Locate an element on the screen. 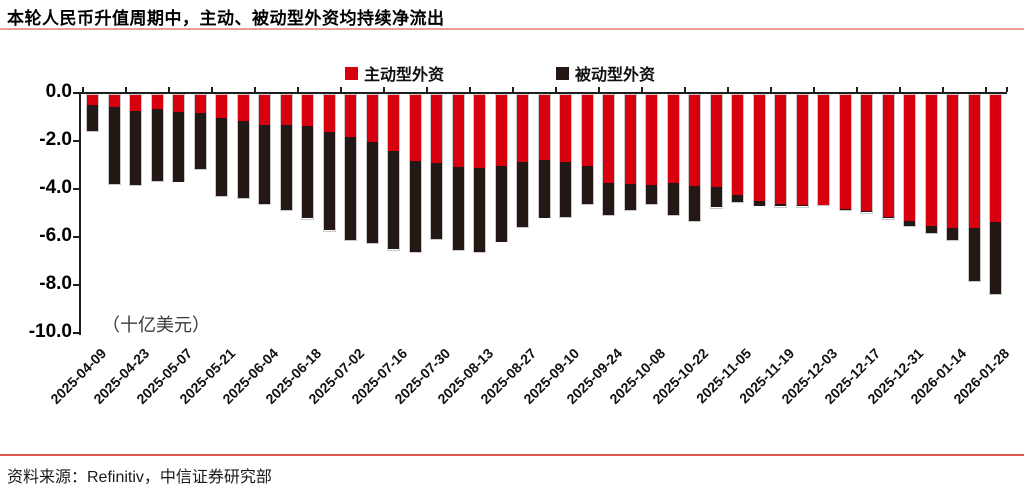  legend-item-active: 主动型外资 is located at coordinates (394, 73).